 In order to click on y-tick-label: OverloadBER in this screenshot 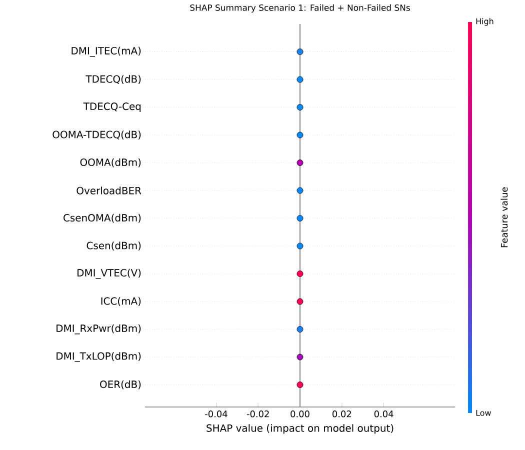, I will do `click(109, 190)`.